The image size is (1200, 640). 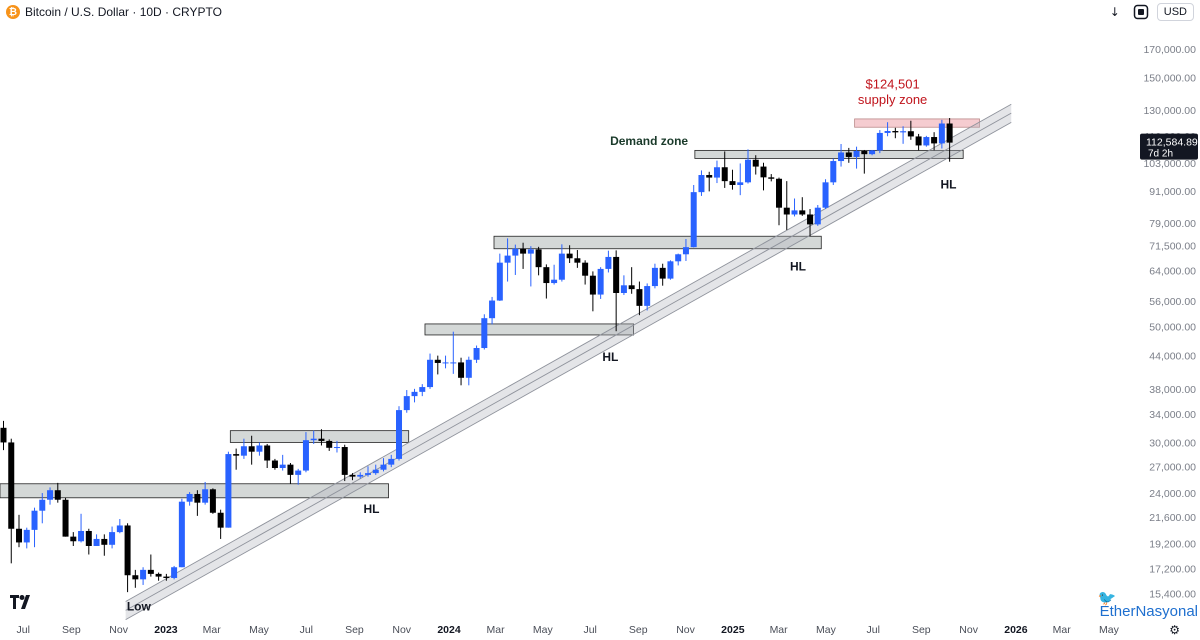 I want to click on price-tick-label: 79,000.00, so click(x=1172, y=224).